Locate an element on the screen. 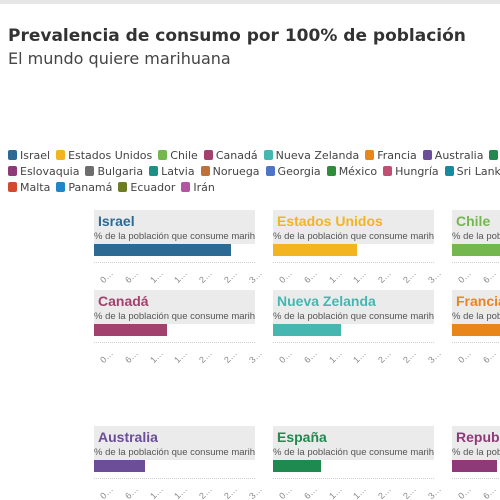 The width and height of the screenshot is (500, 500). legend-item: Nueva Zelanda is located at coordinates (311, 156).